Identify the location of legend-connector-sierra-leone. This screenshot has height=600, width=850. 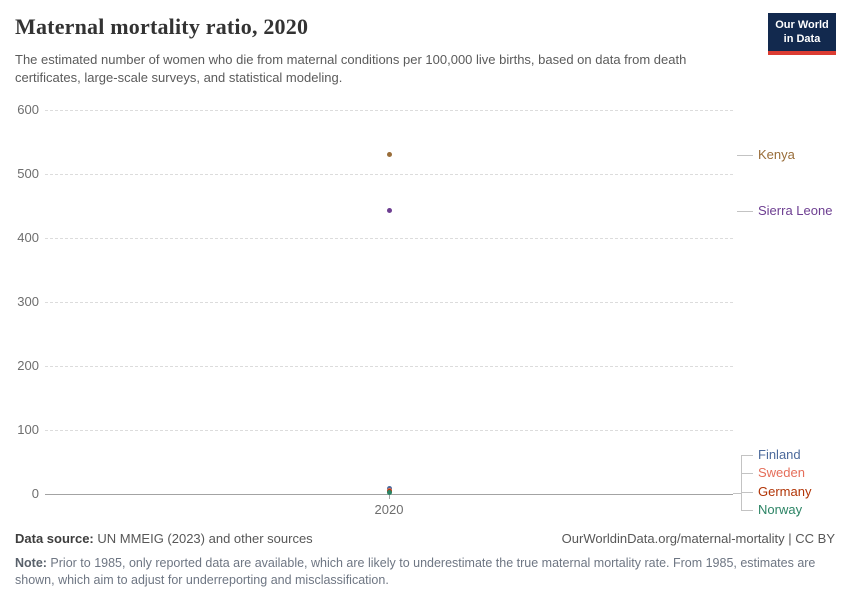
(745, 211).